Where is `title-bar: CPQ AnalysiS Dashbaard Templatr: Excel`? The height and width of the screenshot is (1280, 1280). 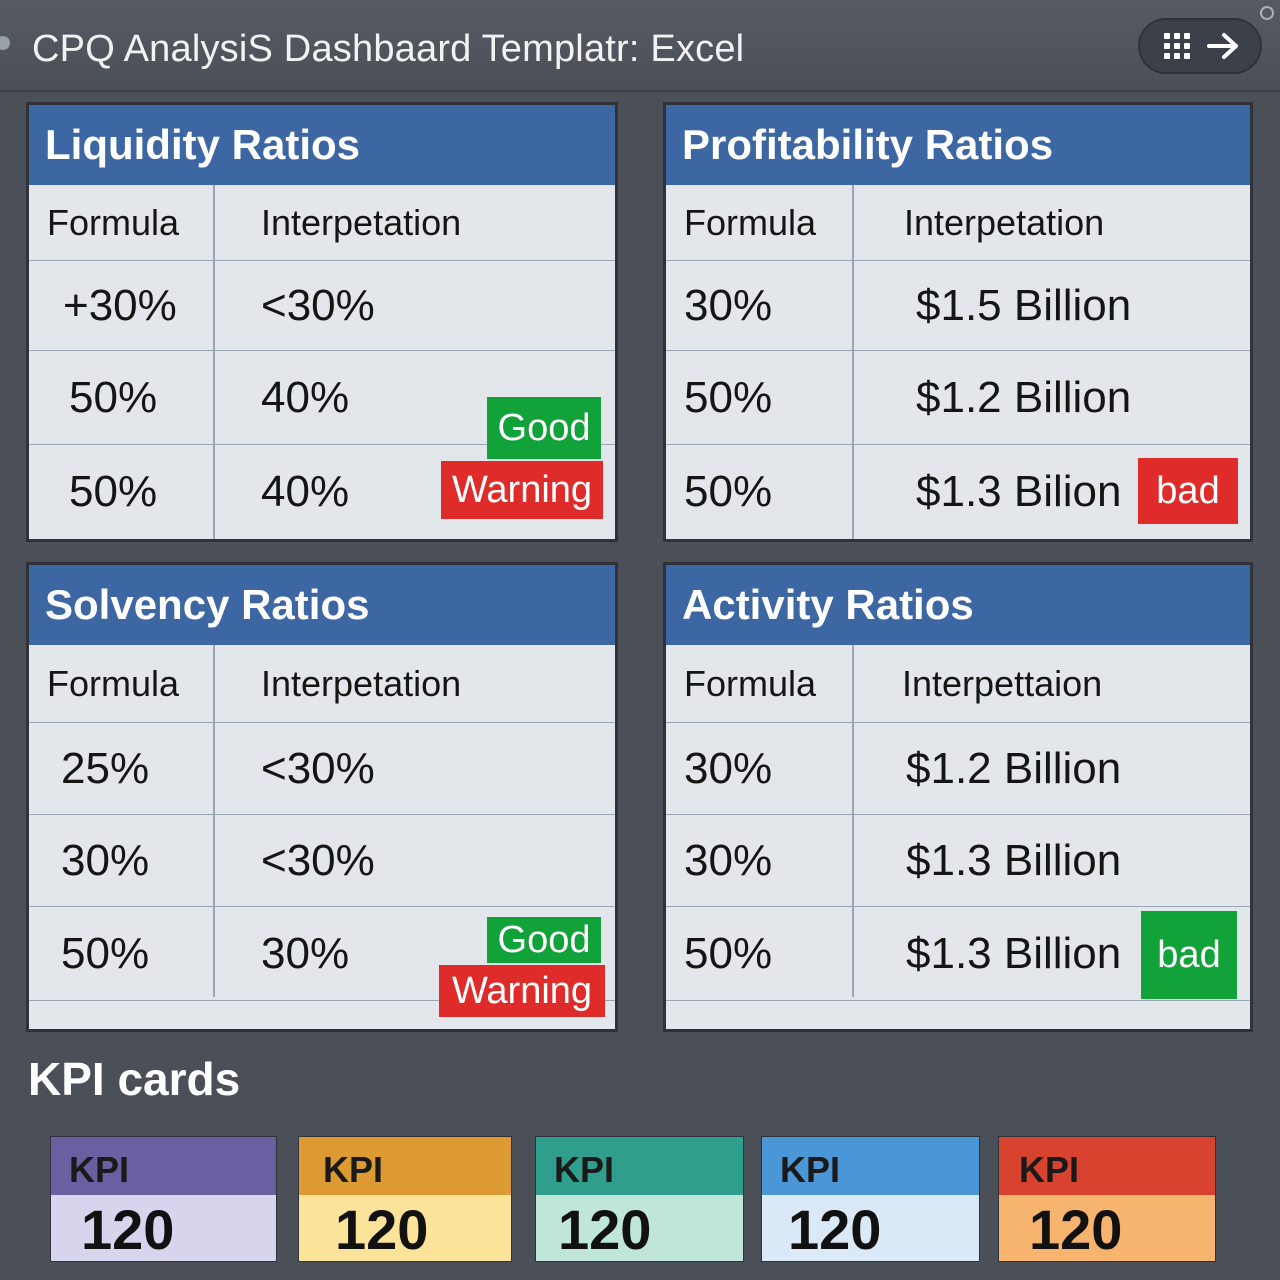
title-bar: CPQ AnalysiS Dashbaard Templatr: Excel is located at coordinates (640, 46).